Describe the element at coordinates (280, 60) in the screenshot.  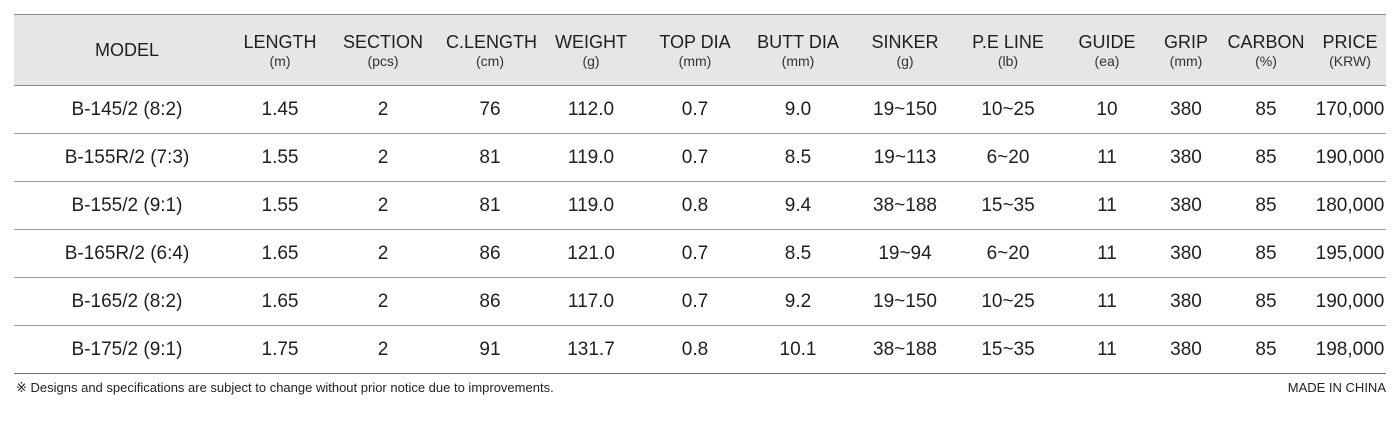
I see `header-unit: (m)` at that location.